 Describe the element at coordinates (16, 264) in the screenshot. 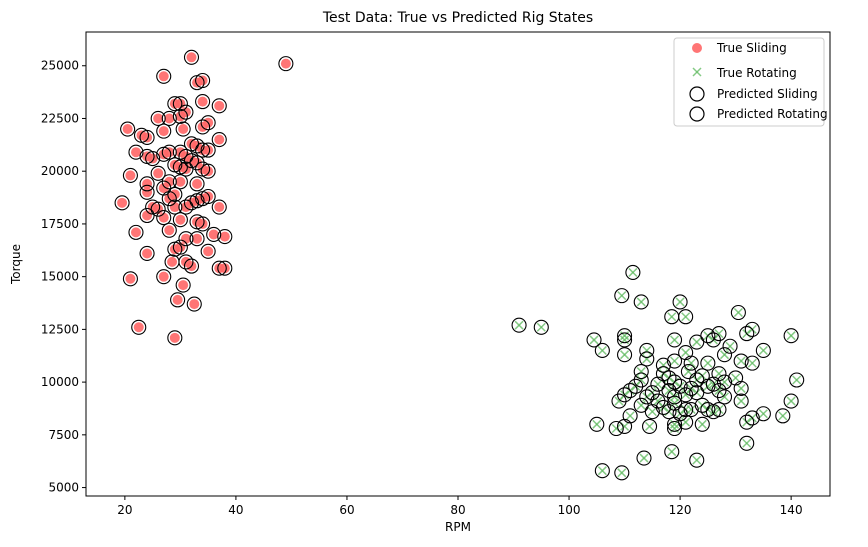

I see `y-axis-label: Torque` at that location.